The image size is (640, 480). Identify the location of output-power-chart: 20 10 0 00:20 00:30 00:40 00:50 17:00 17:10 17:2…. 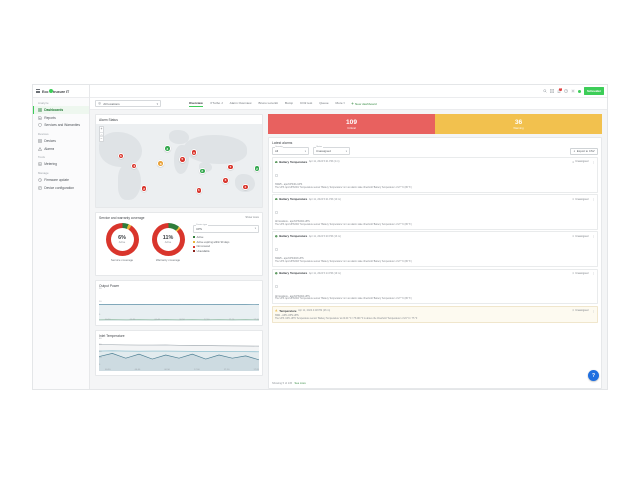
(179, 304).